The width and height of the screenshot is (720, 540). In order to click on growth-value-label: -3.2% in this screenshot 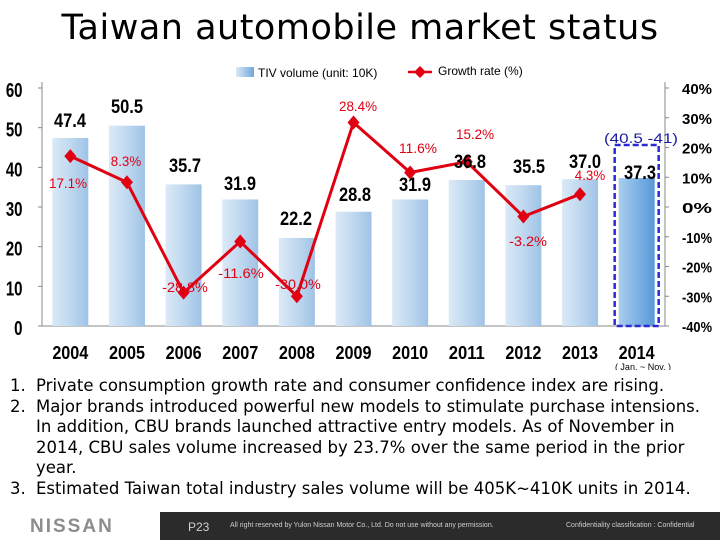, I will do `click(528, 241)`.